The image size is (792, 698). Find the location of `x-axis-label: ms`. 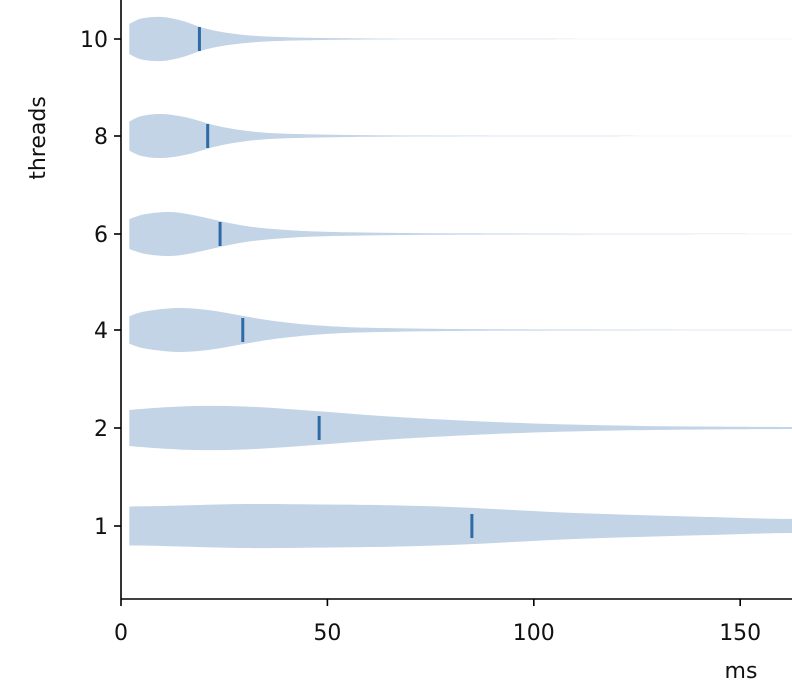

x-axis-label: ms is located at coordinates (741, 671).